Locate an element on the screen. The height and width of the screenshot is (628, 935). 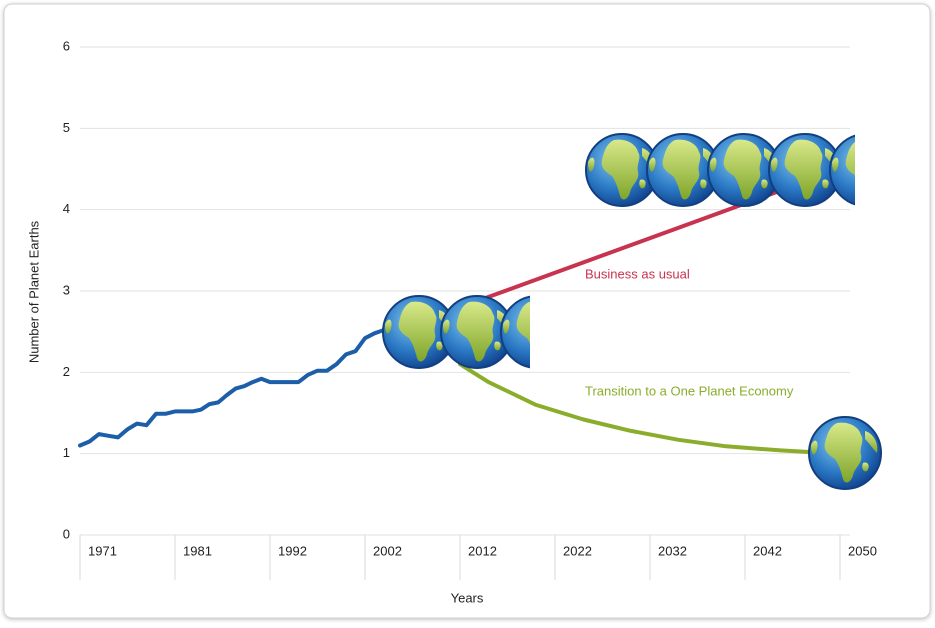
x-tick-label: 2050 is located at coordinates (862, 550).